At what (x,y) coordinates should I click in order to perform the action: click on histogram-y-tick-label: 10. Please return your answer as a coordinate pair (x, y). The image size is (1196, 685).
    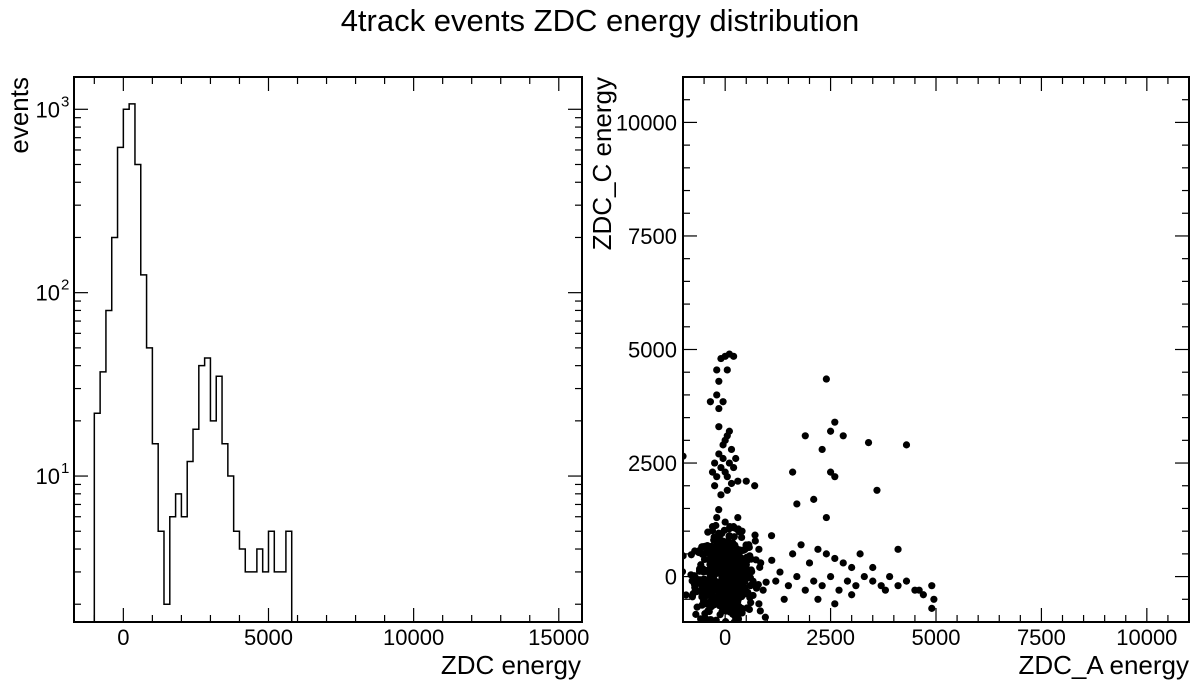
    Looking at the image, I should click on (48, 476).